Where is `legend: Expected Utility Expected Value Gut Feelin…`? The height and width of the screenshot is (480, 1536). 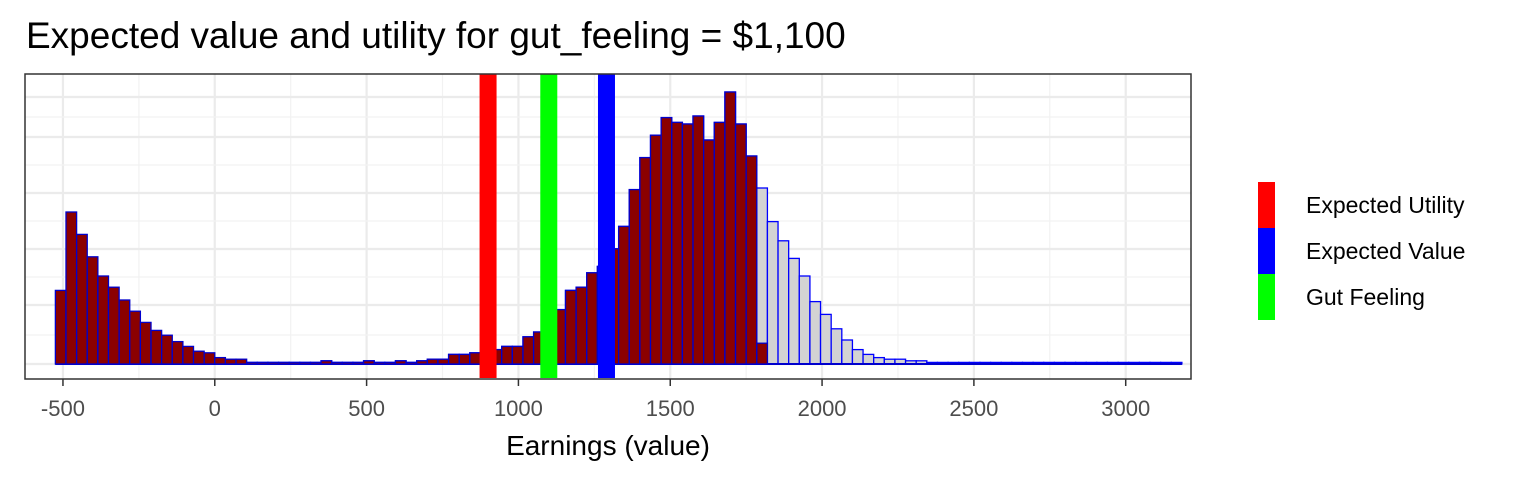
legend: Expected Utility Expected Value Gut Feelin… is located at coordinates (1361, 251).